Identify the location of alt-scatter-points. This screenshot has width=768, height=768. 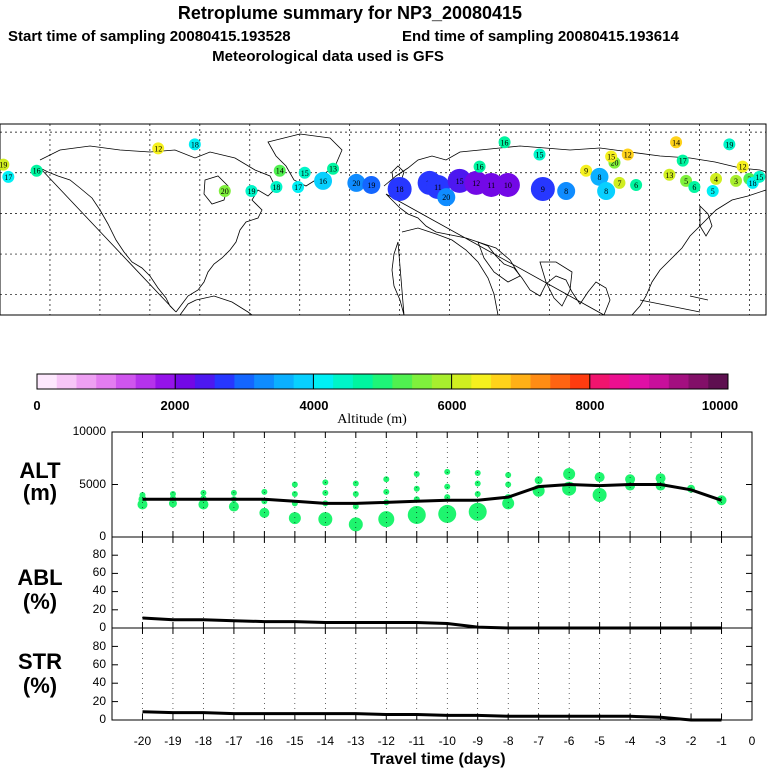
(432, 500).